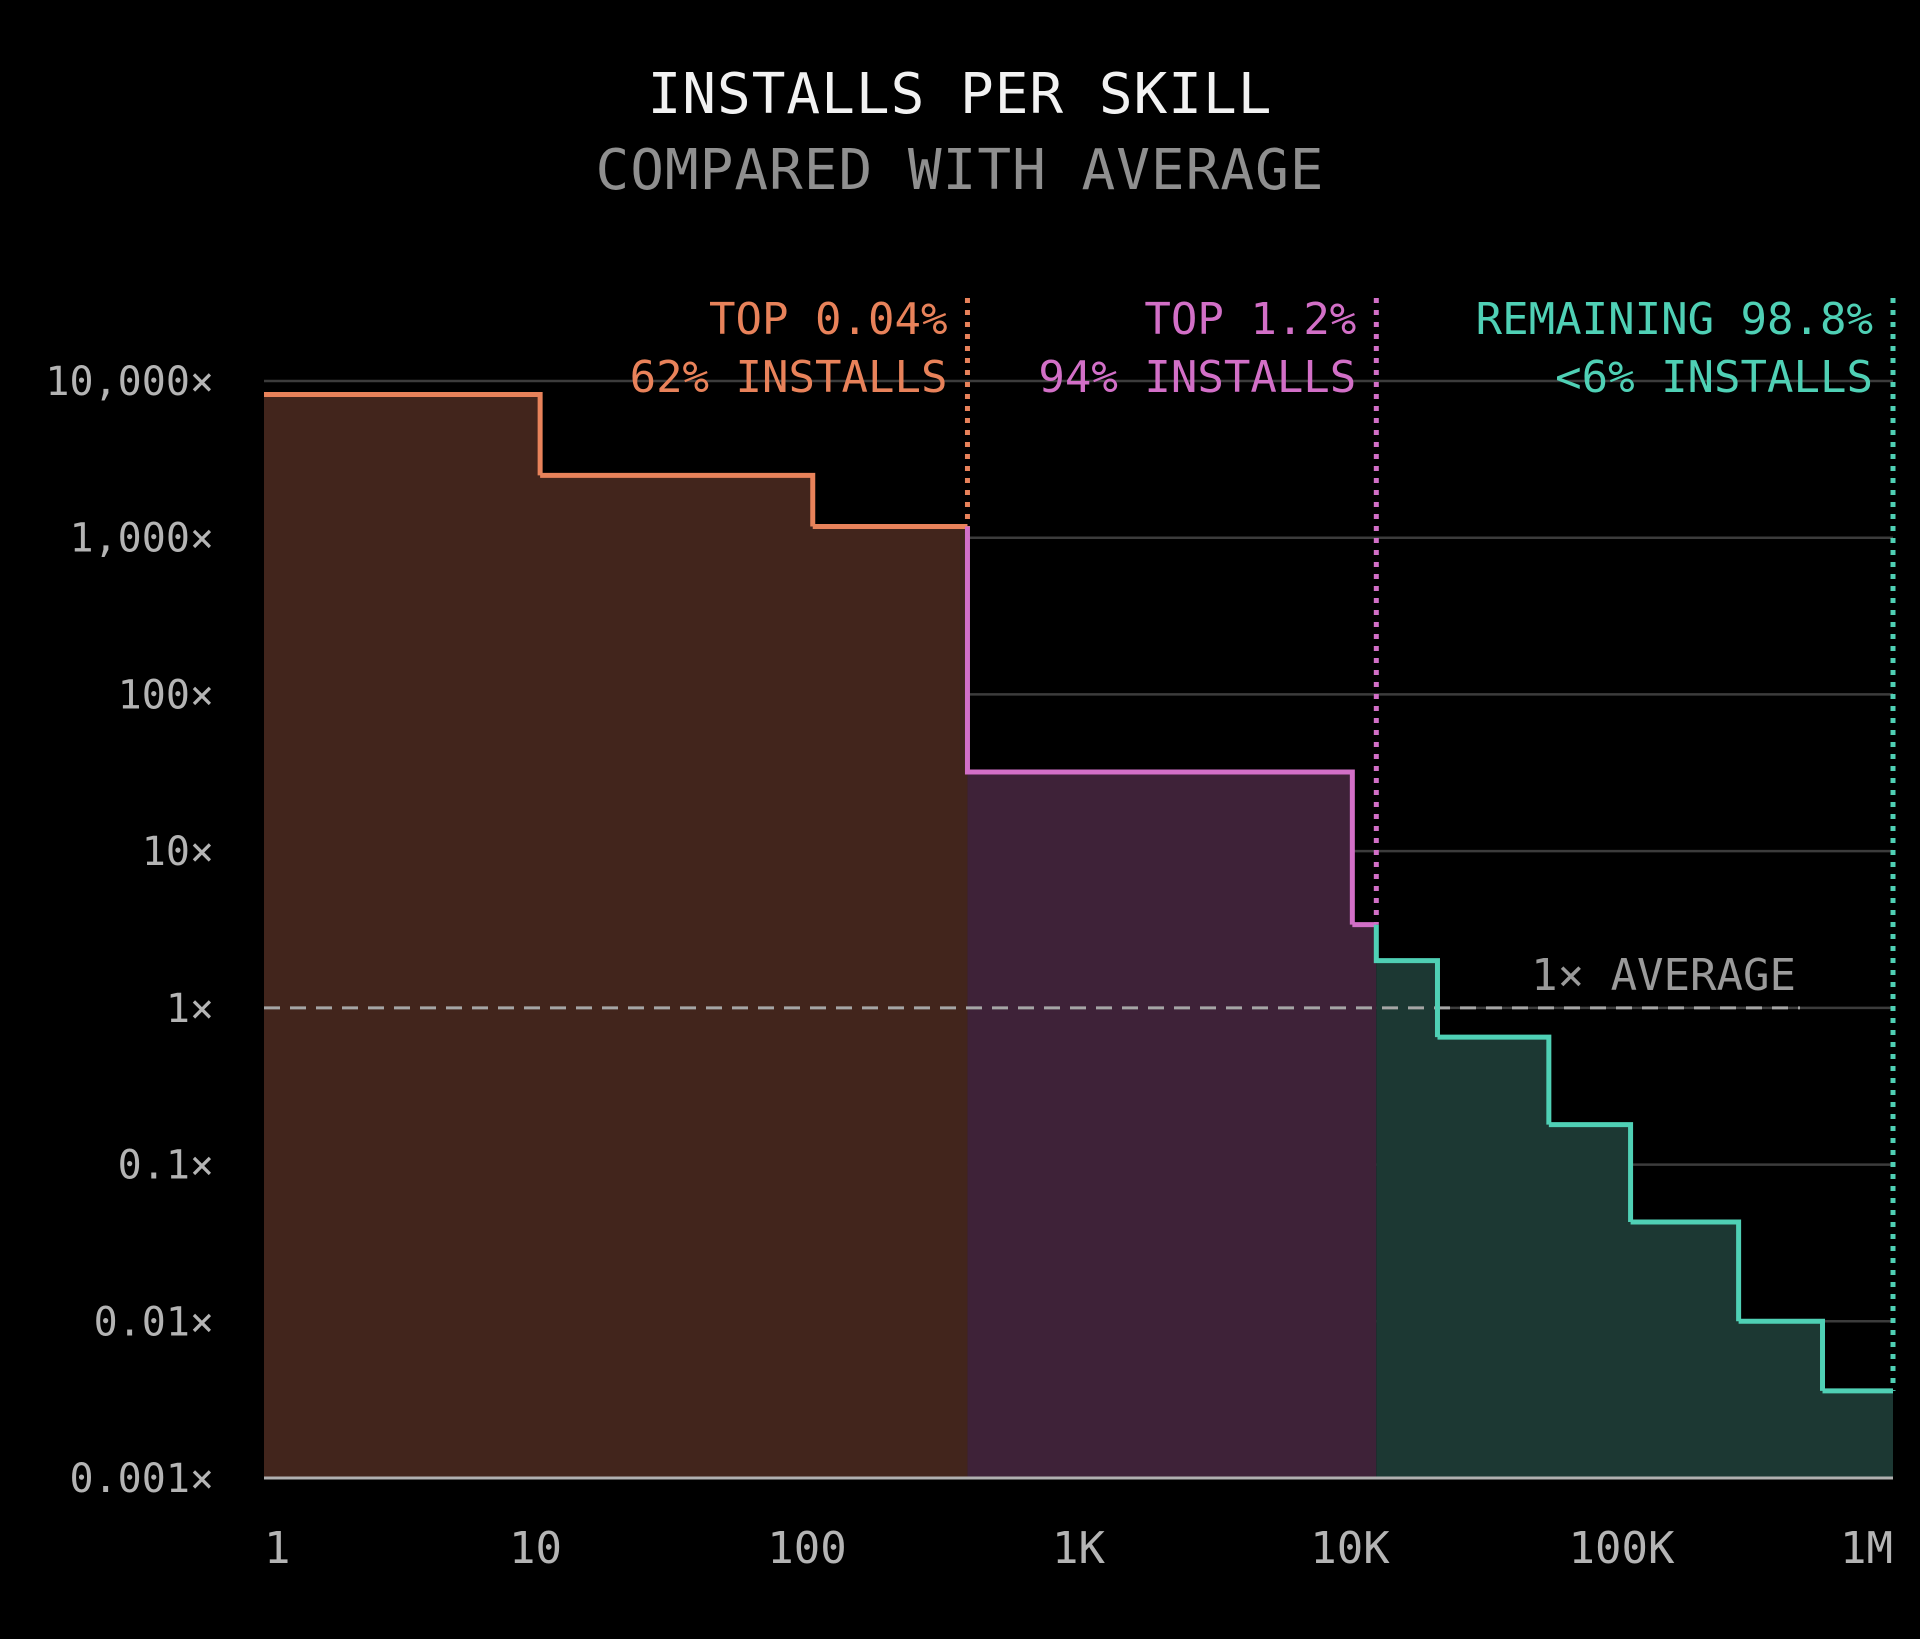  I want to click on x-tick-label: 100, so click(806, 1548).